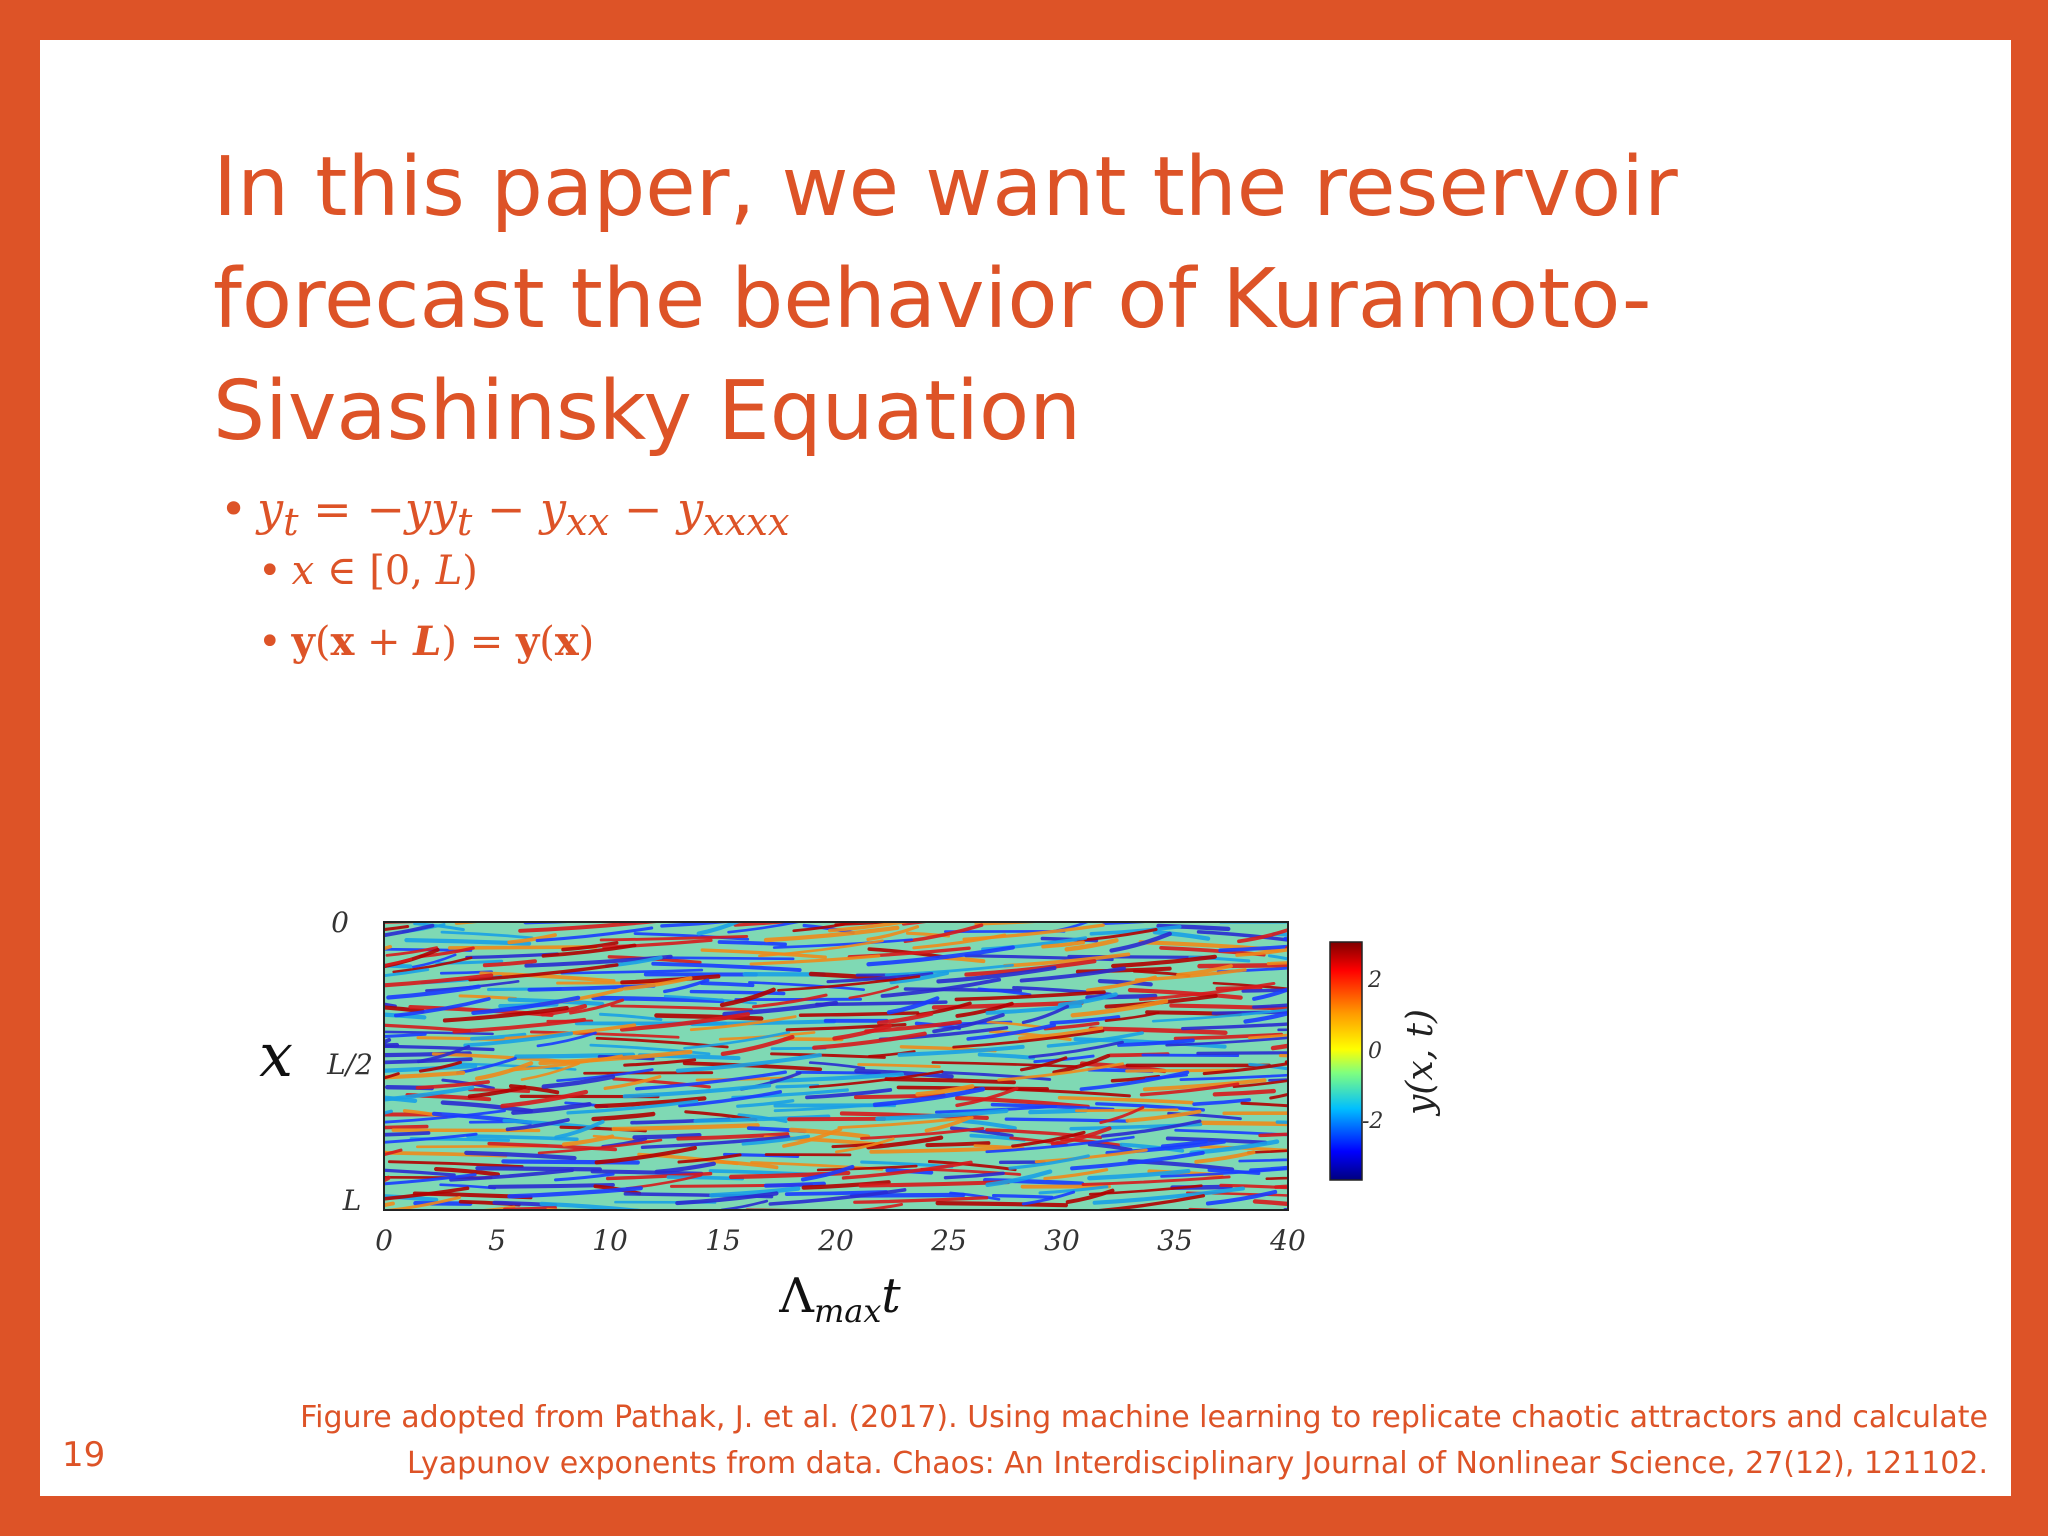  What do you see at coordinates (340, 922) in the screenshot?
I see `y-tick-0: 0` at bounding box center [340, 922].